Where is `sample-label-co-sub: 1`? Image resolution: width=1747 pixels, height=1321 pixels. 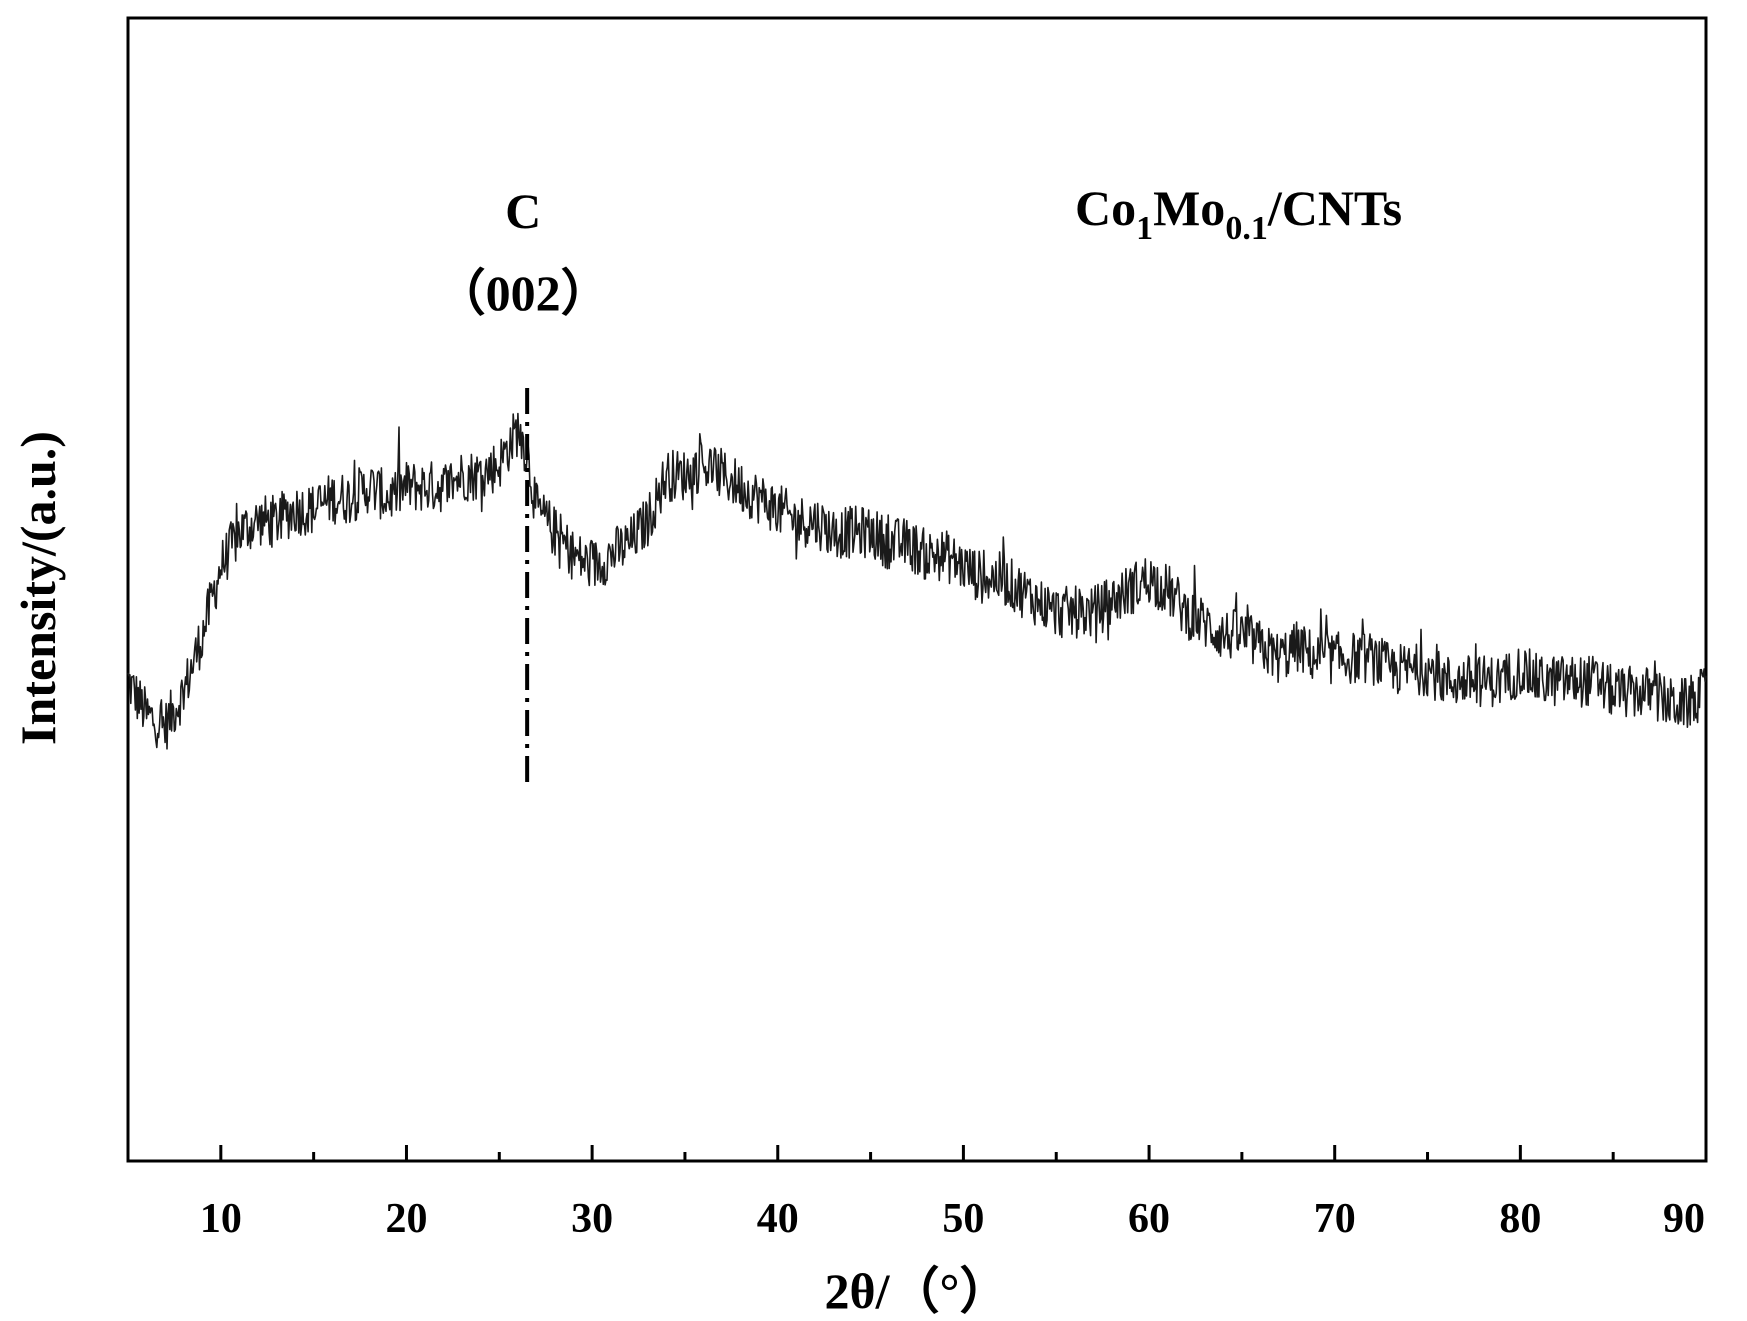 sample-label-co-sub: 1 is located at coordinates (1144, 228).